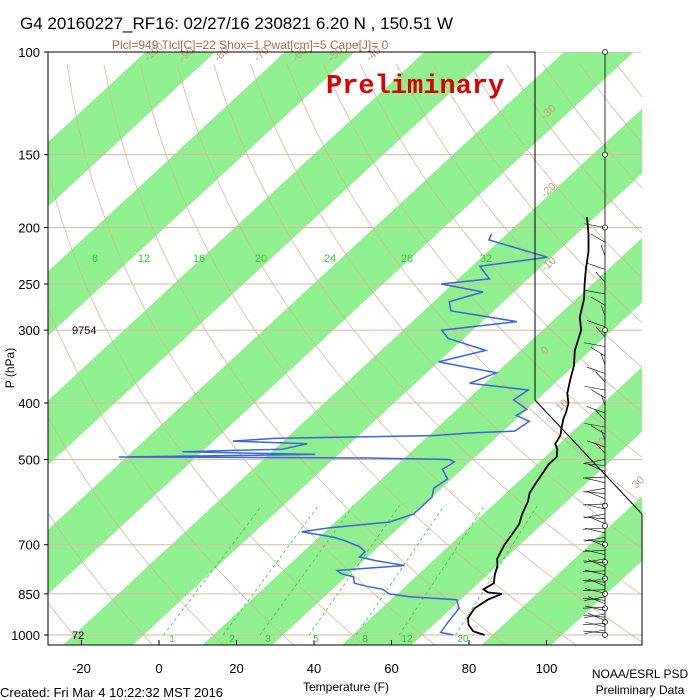 The width and height of the screenshot is (700, 700). What do you see at coordinates (638, 482) in the screenshot?
I see `isotherm-label: 30` at bounding box center [638, 482].